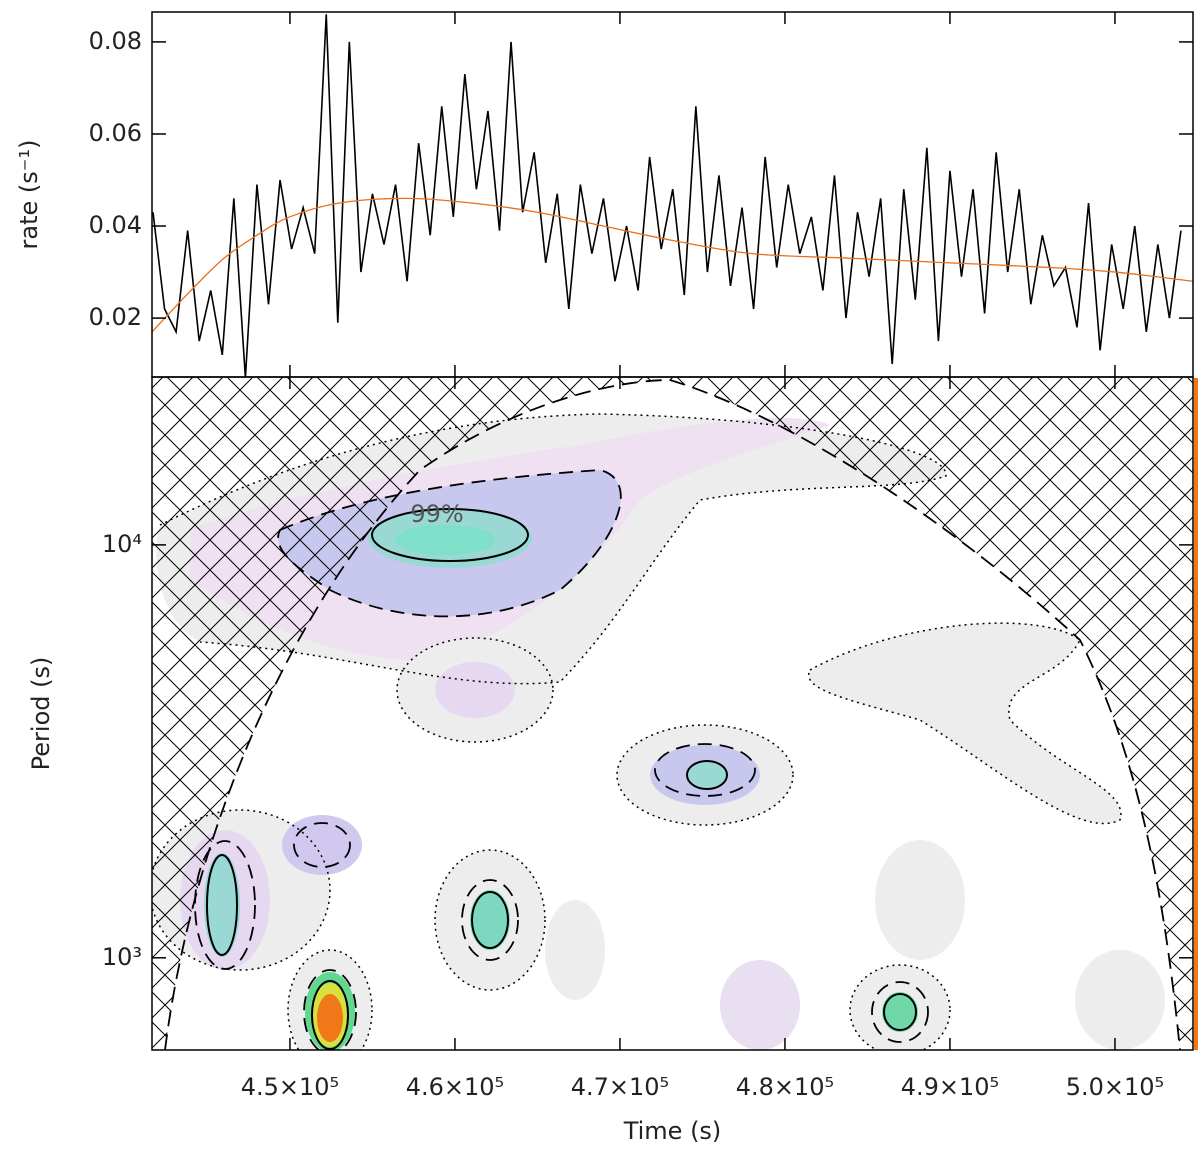  I want to click on y-tick-label: 0.04, so click(115, 225).